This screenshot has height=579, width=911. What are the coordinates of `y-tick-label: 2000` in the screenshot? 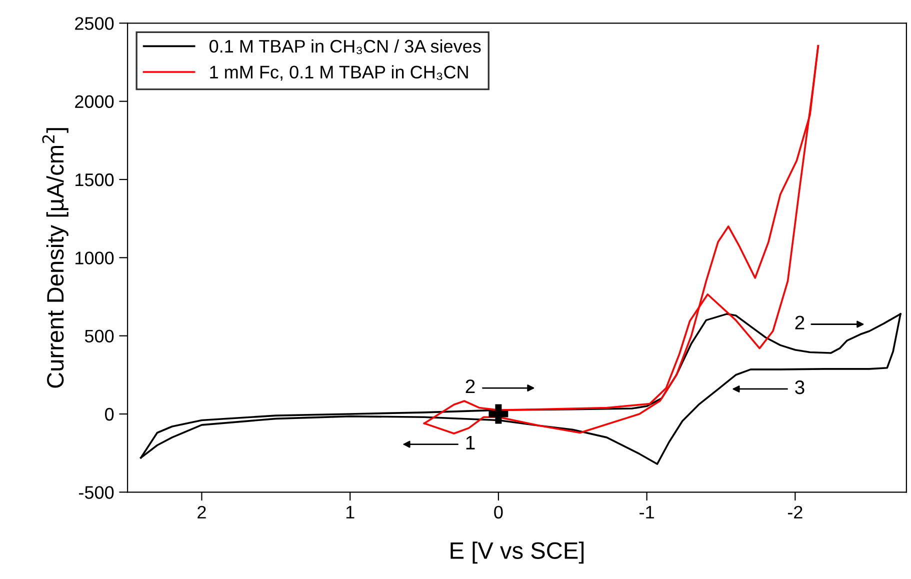 It's located at (94, 101).